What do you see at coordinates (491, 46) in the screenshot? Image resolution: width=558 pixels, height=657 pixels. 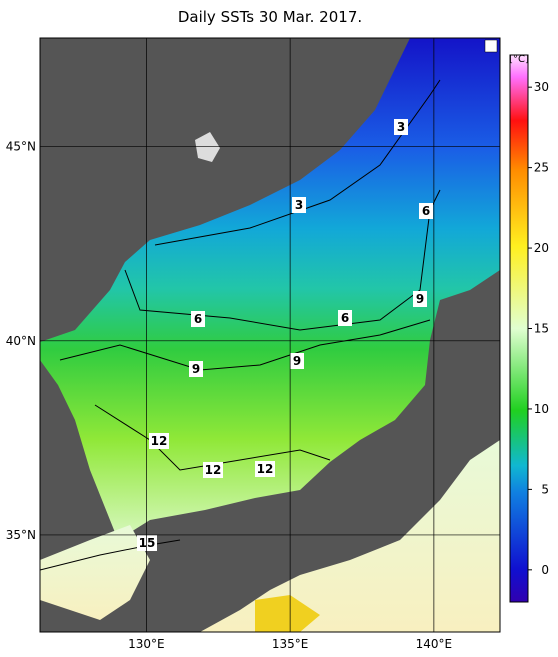 I see `ice` at bounding box center [491, 46].